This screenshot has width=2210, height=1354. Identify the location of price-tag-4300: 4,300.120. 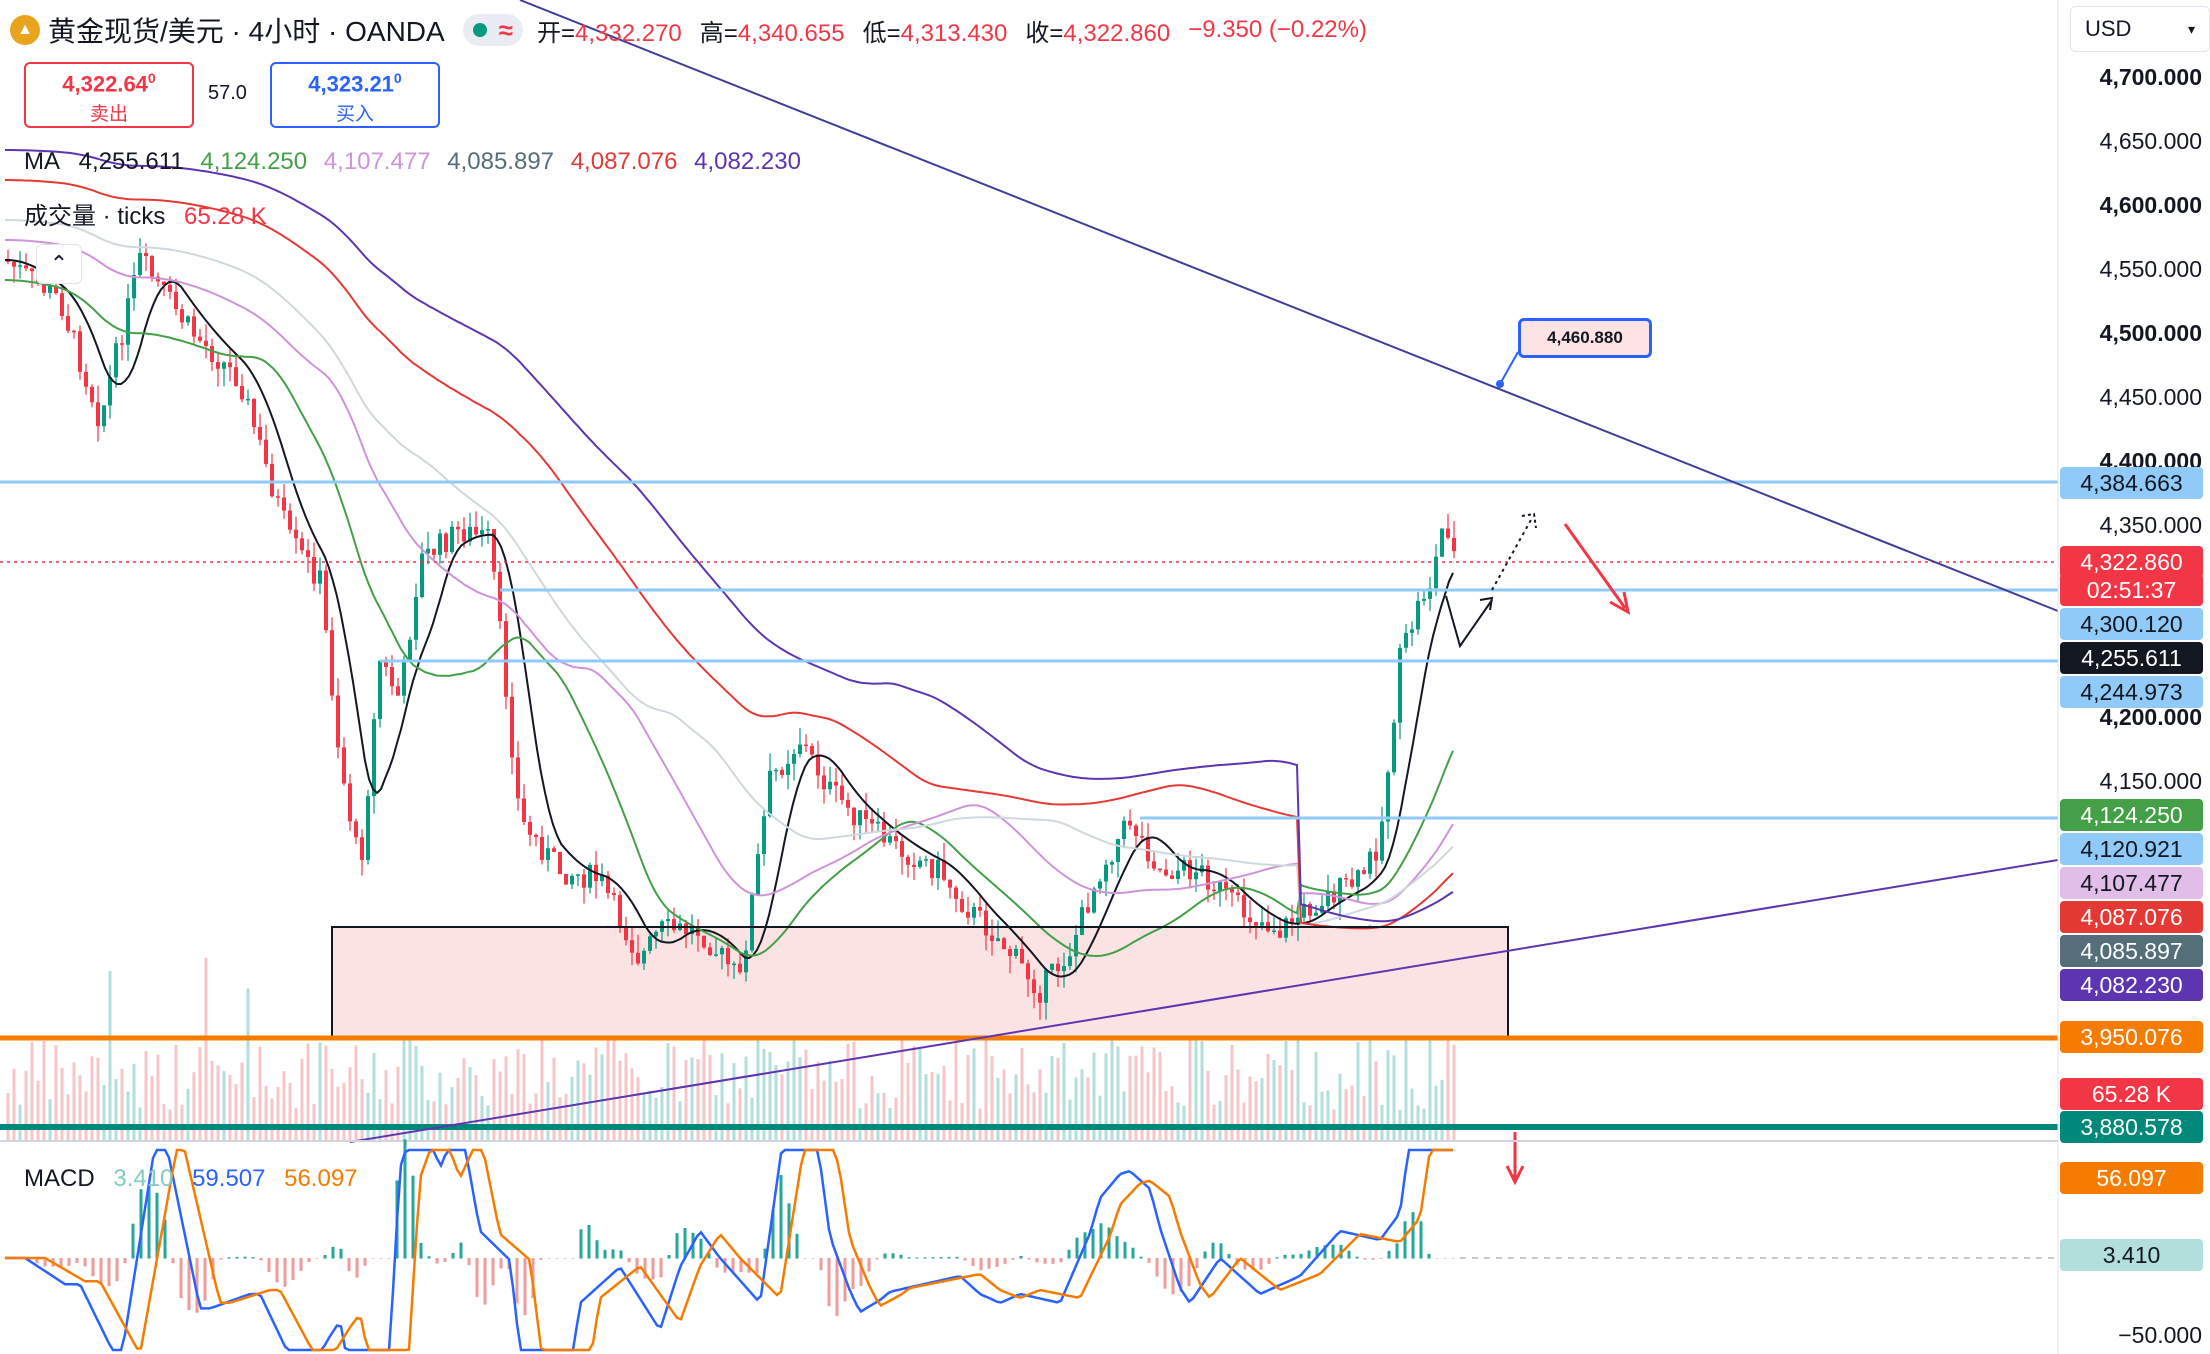
(2131, 624).